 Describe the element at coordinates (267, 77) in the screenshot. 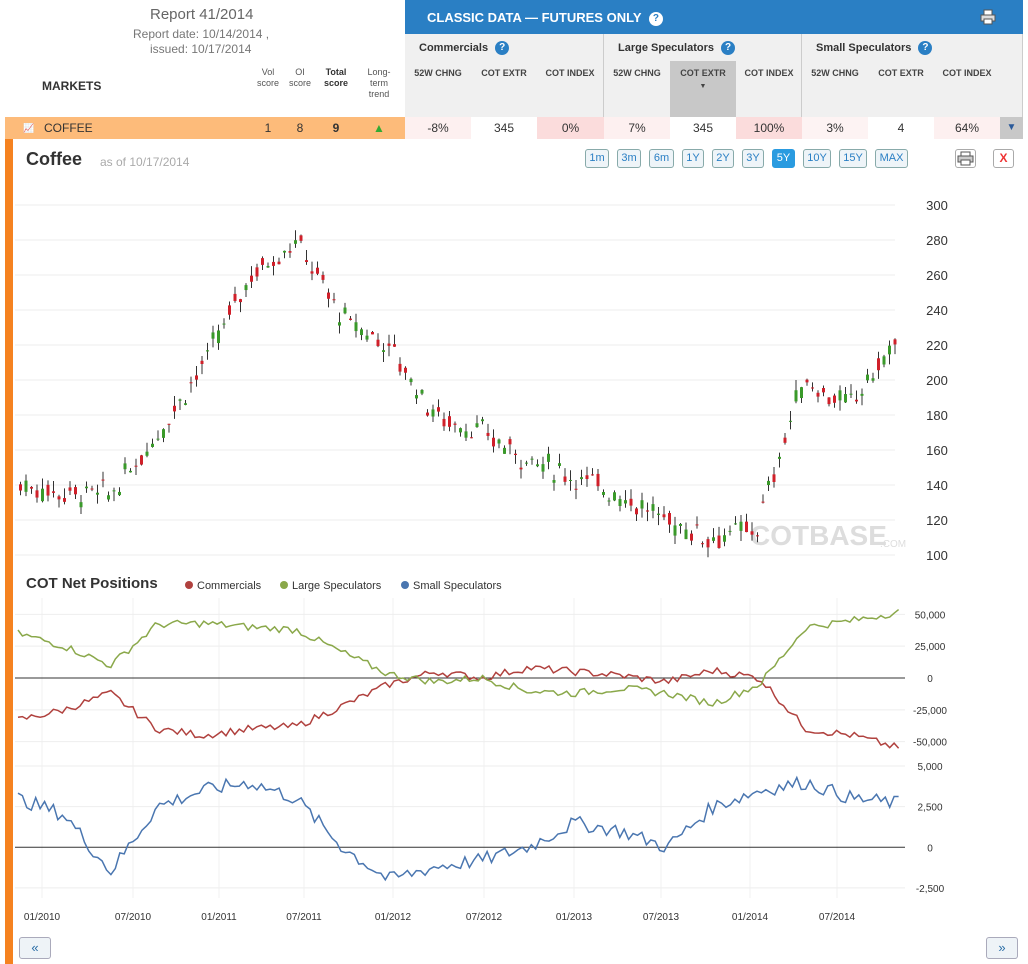

I see `vol-score-header: Vol score` at that location.